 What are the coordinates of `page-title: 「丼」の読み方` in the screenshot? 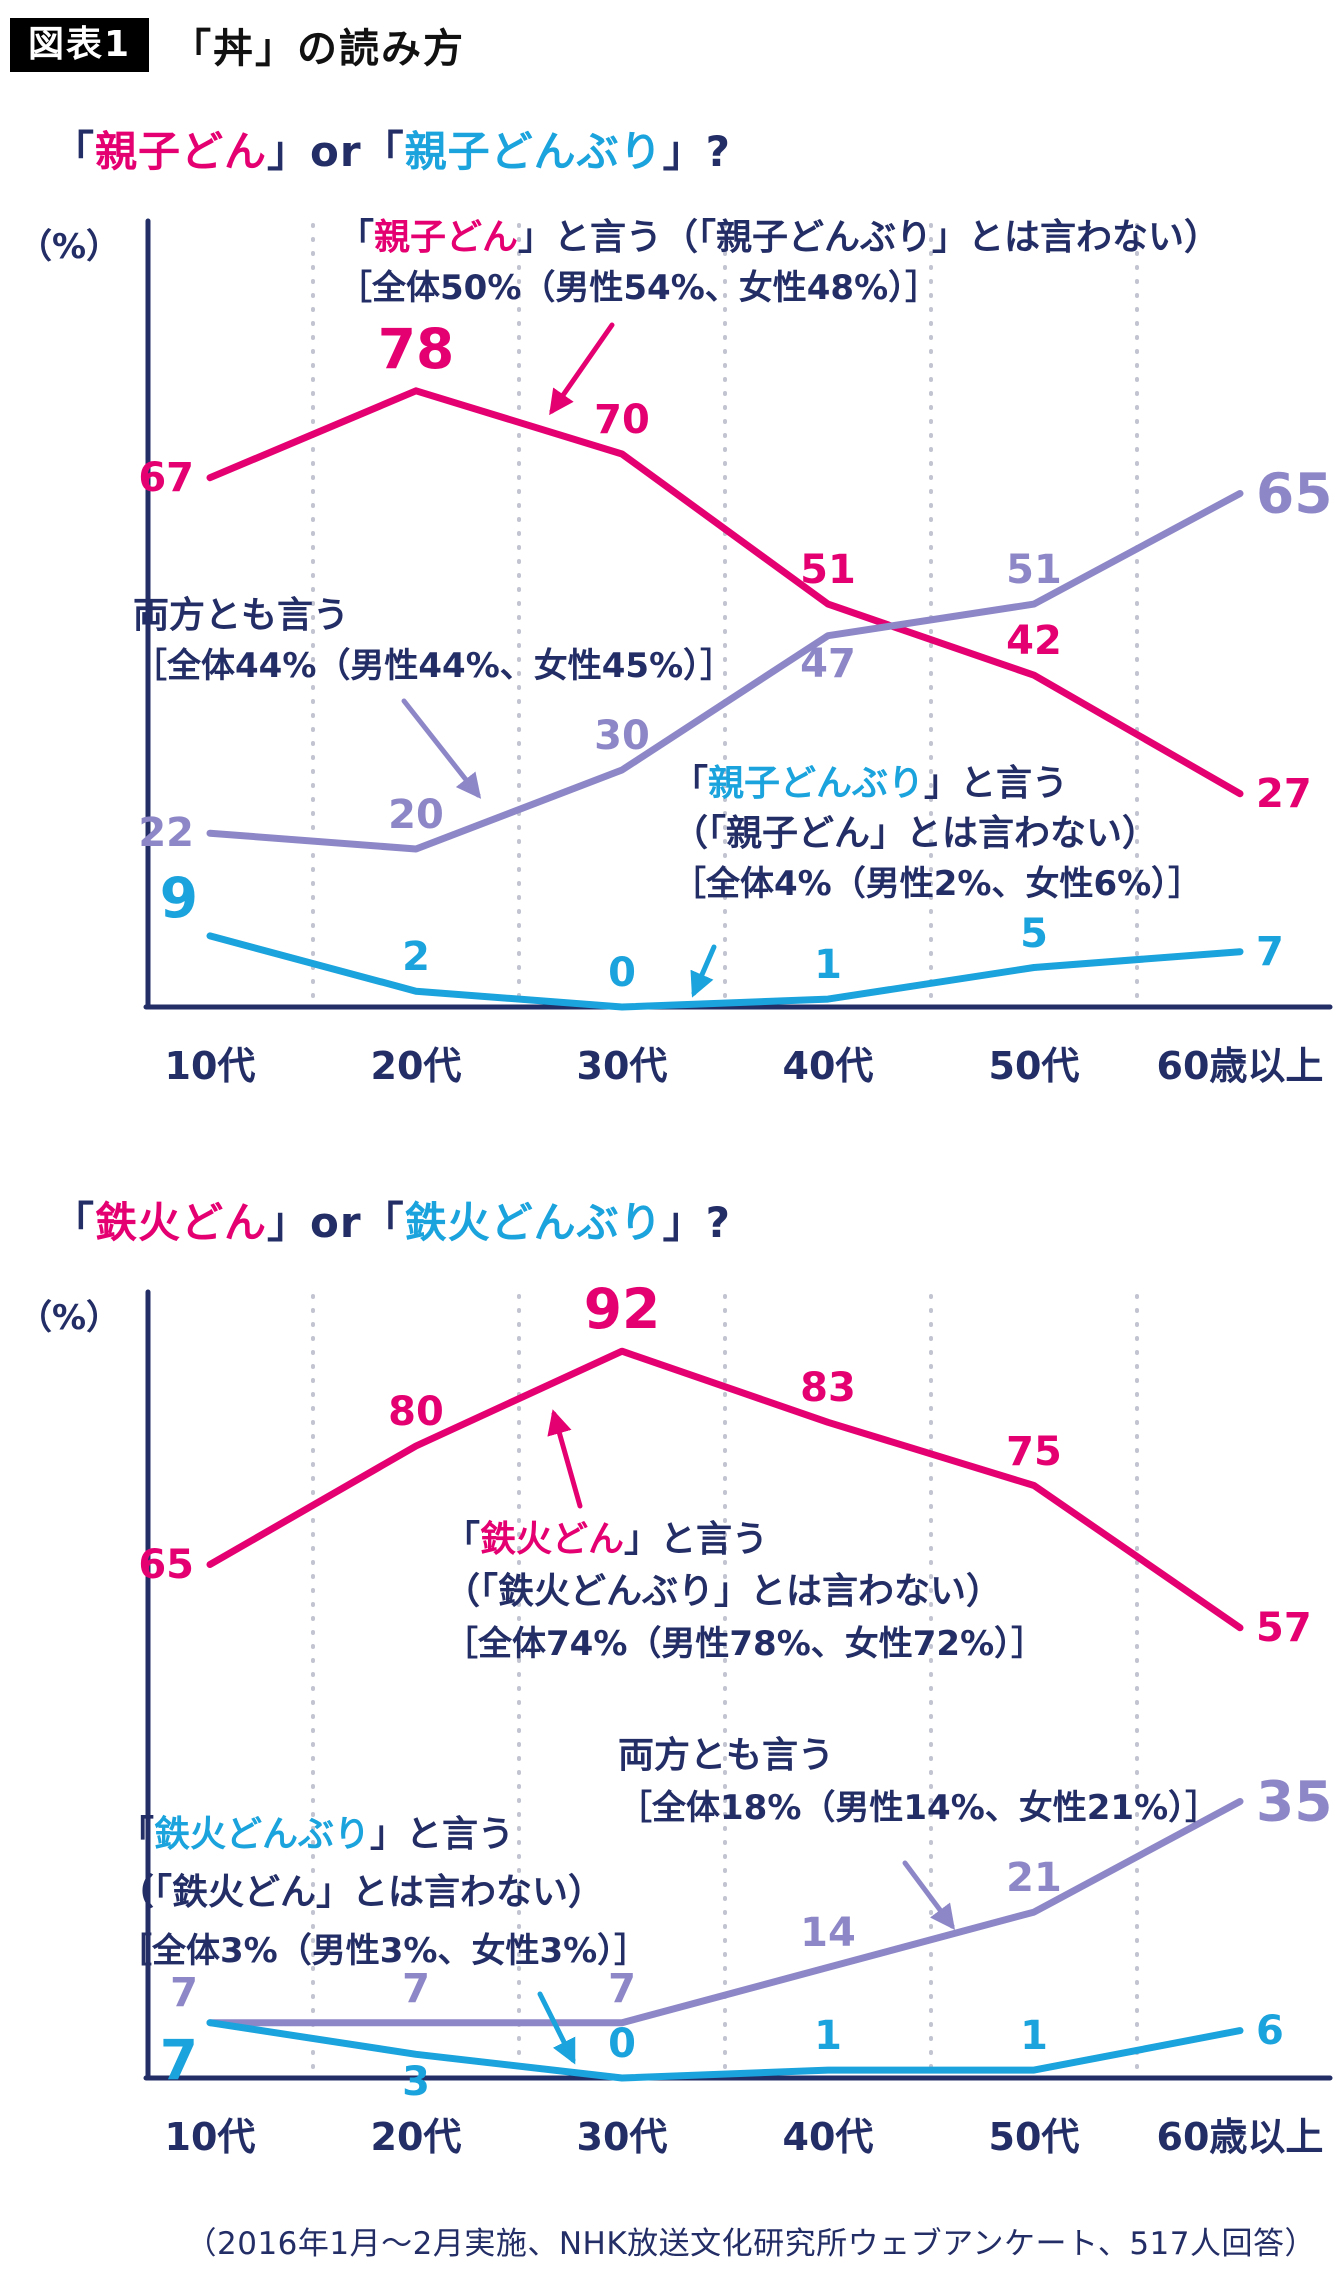 It's located at (318, 49).